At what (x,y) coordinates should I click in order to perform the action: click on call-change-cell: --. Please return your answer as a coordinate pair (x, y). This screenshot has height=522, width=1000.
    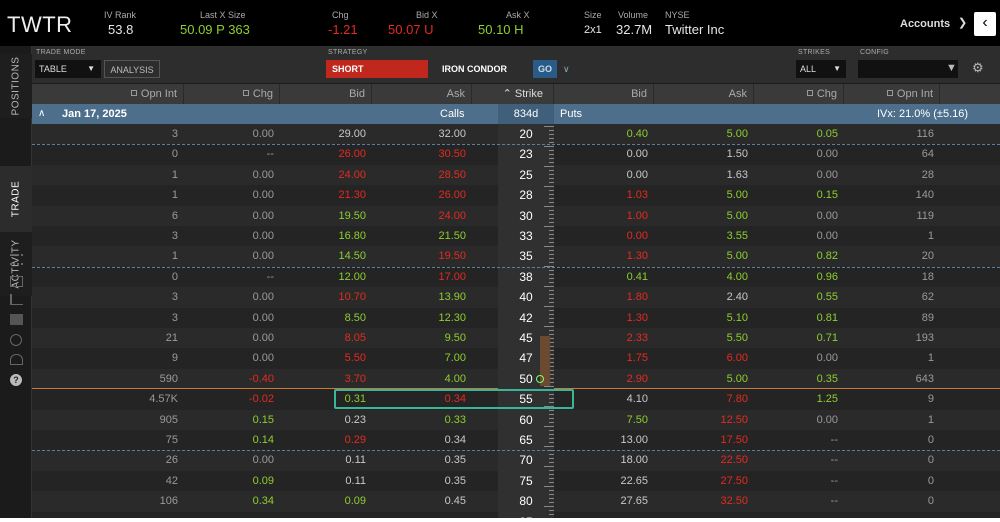
    Looking at the image, I should click on (270, 276).